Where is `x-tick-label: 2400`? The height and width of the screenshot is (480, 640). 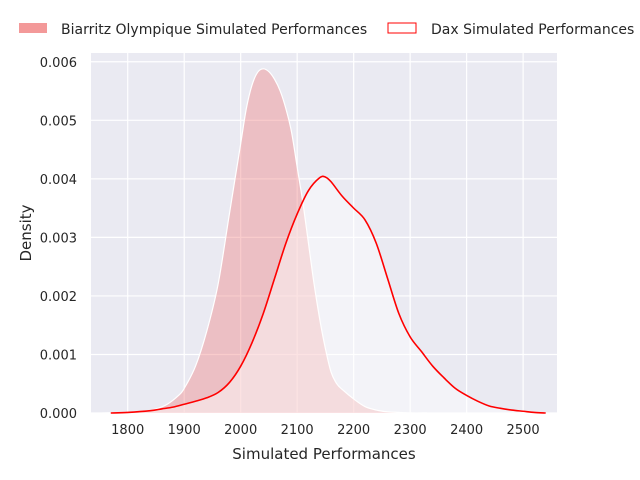
x-tick-label: 2400 is located at coordinates (466, 430).